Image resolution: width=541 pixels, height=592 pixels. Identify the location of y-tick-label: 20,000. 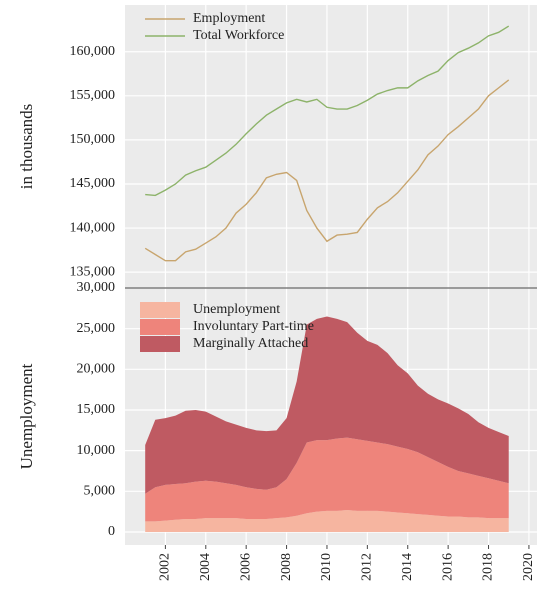
(96, 369).